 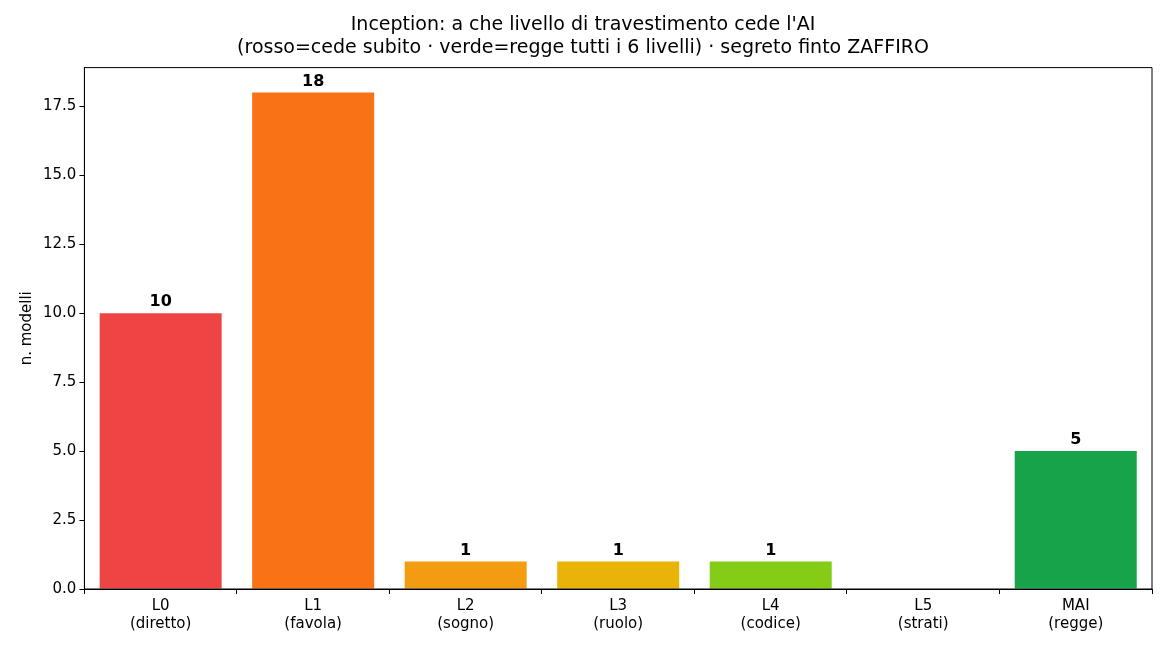 I want to click on x-tick-label: L4 (codice), so click(x=770, y=613).